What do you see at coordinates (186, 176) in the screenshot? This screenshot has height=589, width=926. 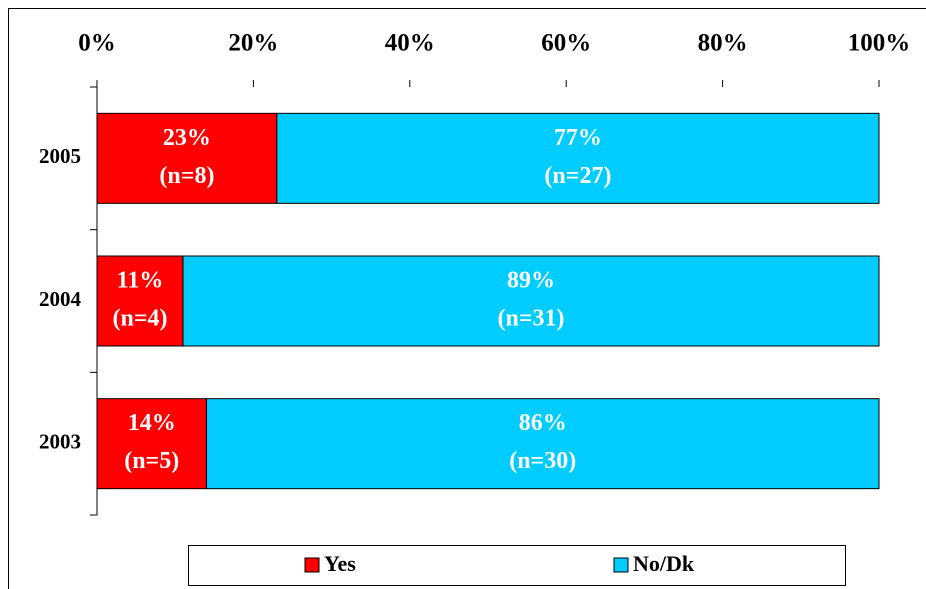 I see `data-label-n: (n=8)` at bounding box center [186, 176].